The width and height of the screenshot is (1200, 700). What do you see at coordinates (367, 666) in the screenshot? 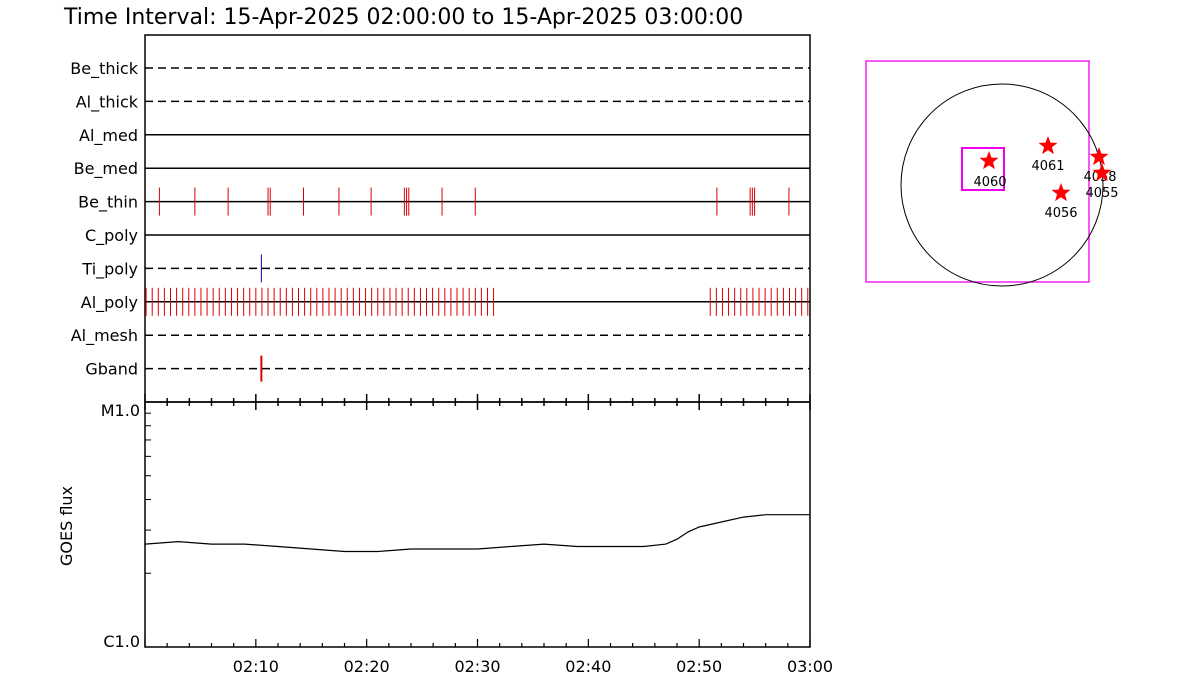
I see `x-tick-label: 02:20` at bounding box center [367, 666].